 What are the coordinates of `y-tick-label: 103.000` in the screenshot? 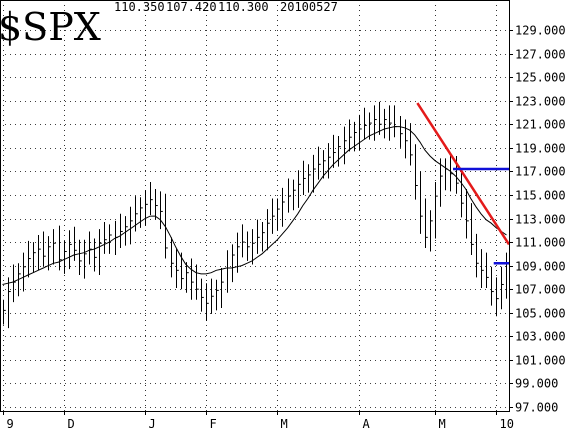 It's located at (540, 337).